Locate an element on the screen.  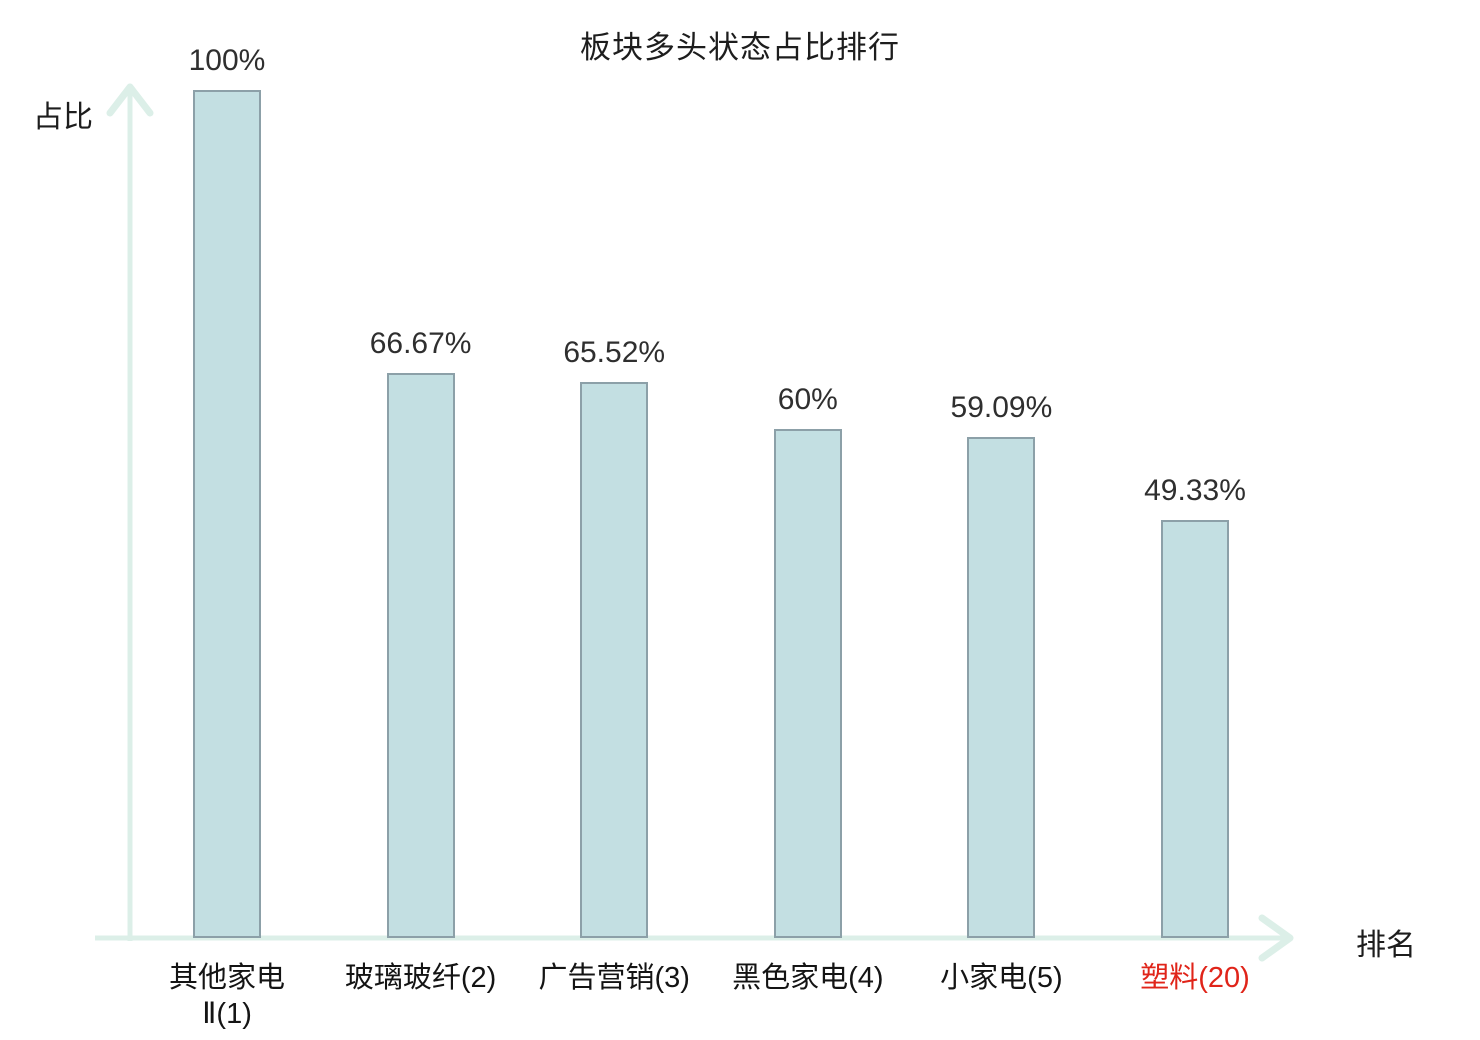
category-label: 玻璃玻纤(2) is located at coordinates (420, 978).